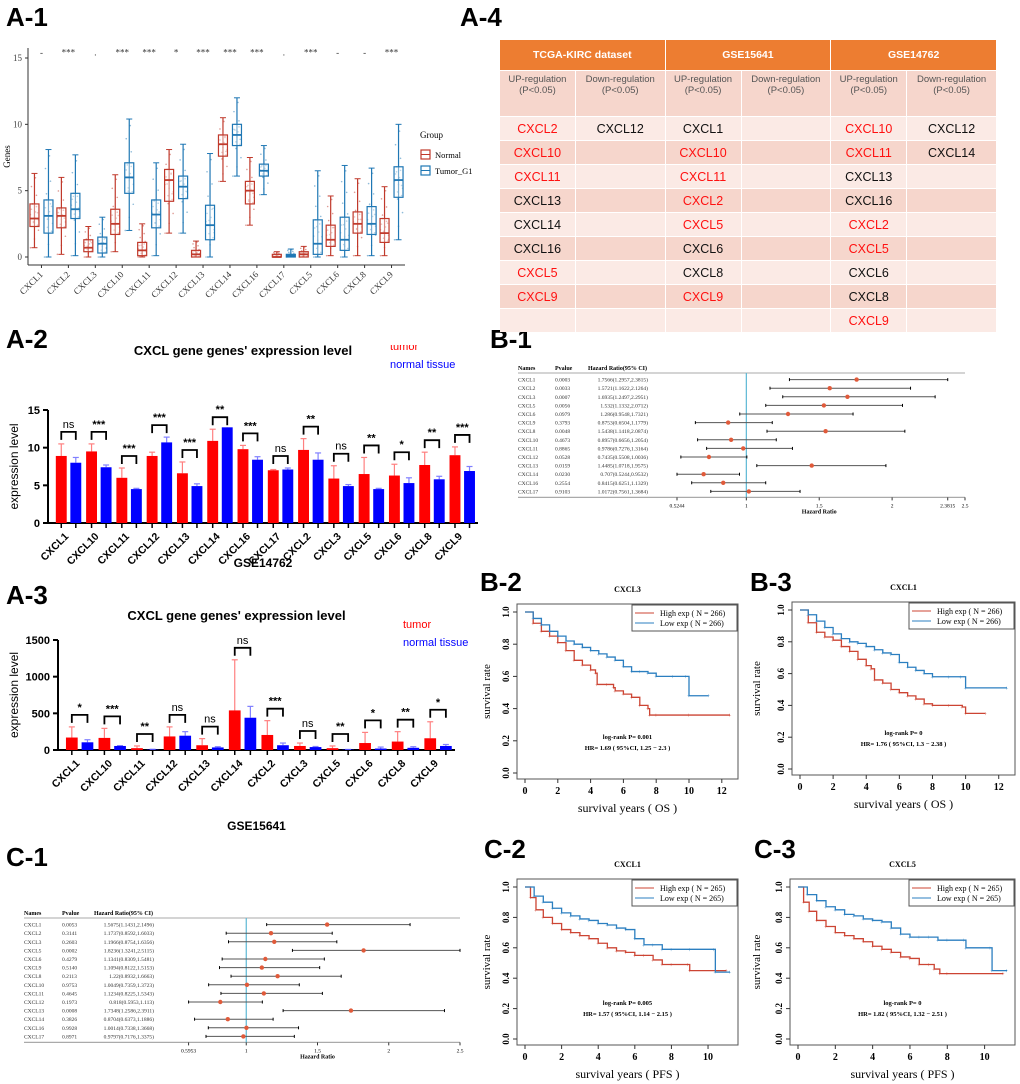  What do you see at coordinates (38, 641) in the screenshot?
I see `y-tick-label: 1500` at bounding box center [38, 641].